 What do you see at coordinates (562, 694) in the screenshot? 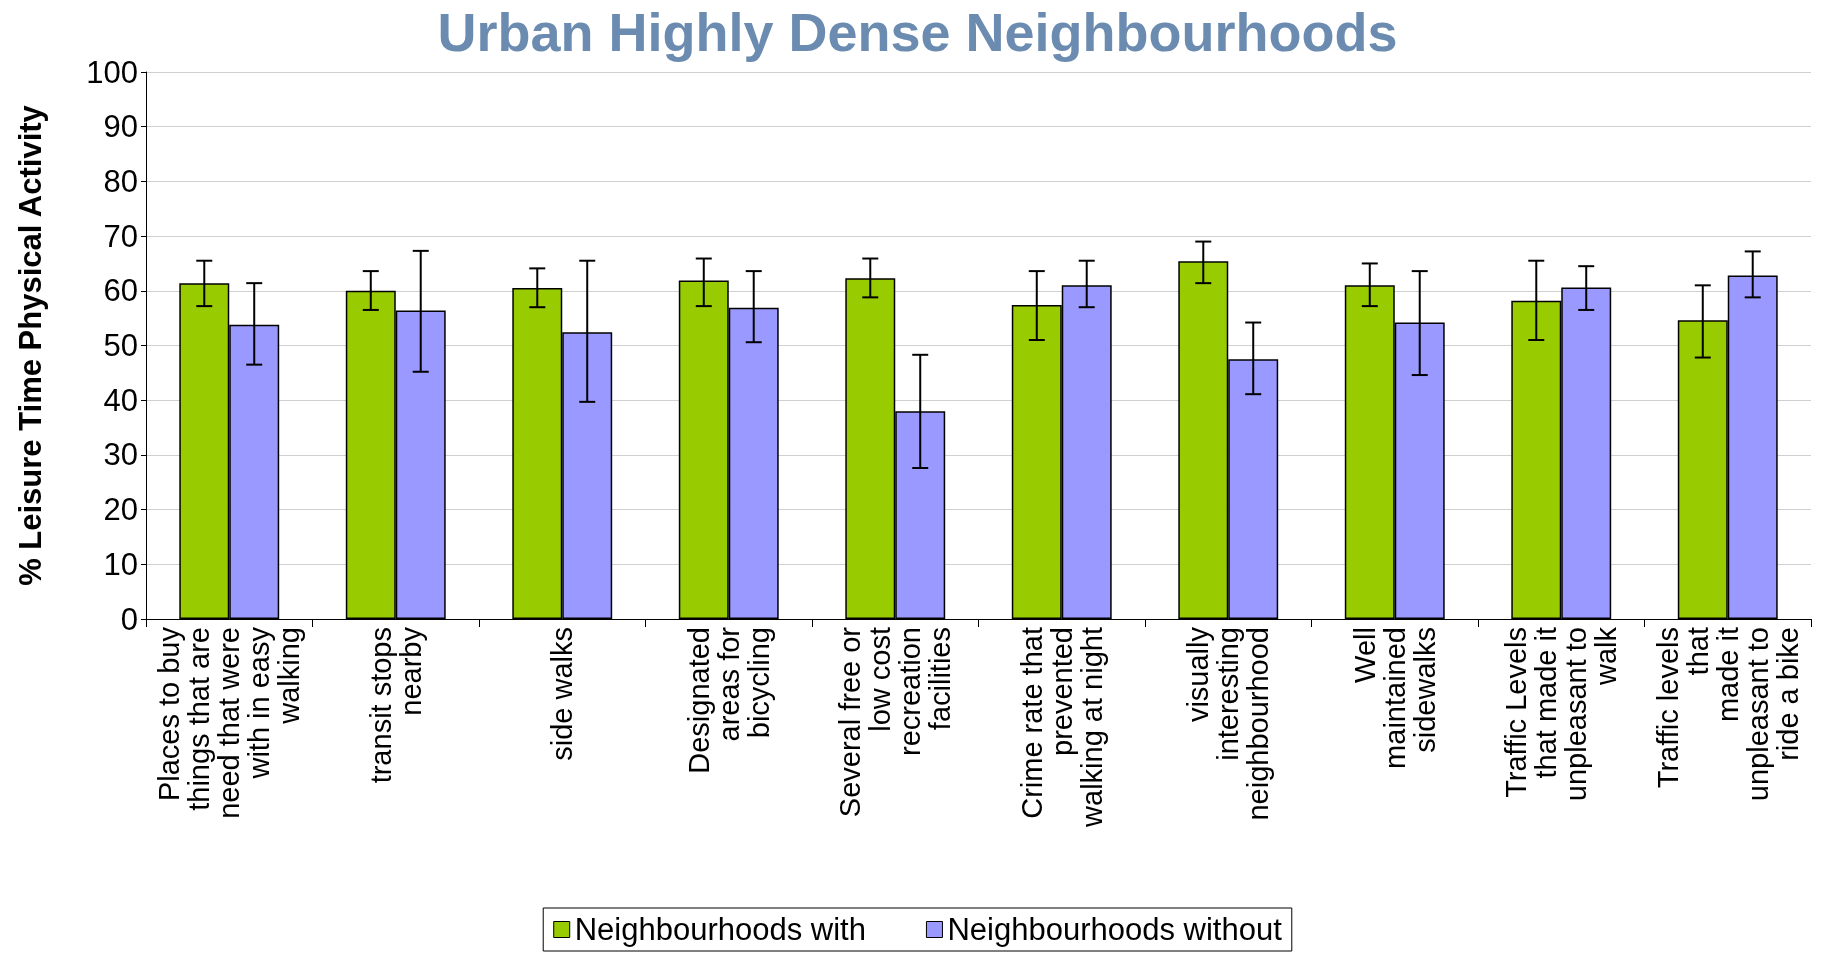
I see `x-tick-label: side walks` at bounding box center [562, 694].